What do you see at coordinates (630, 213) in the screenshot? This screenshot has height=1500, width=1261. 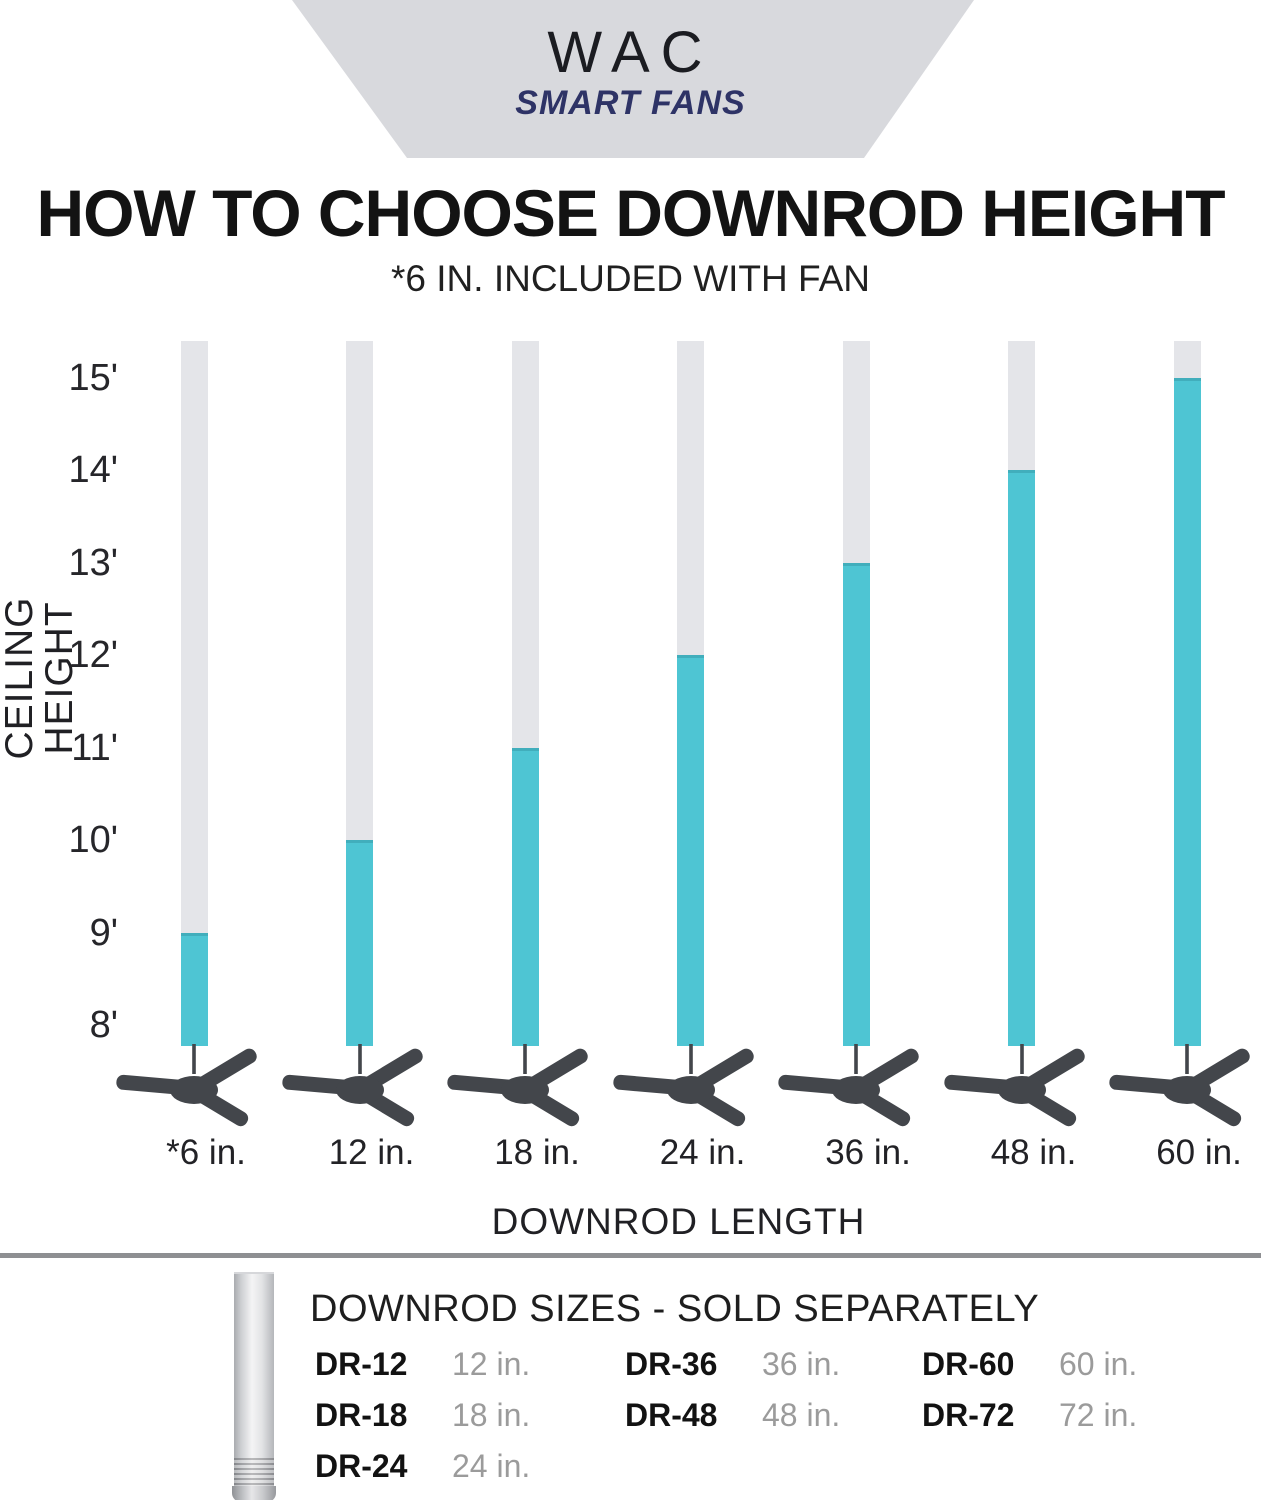 I see `page-title: HOW TO CHOOSE DOWNROD HEIGHT` at bounding box center [630, 213].